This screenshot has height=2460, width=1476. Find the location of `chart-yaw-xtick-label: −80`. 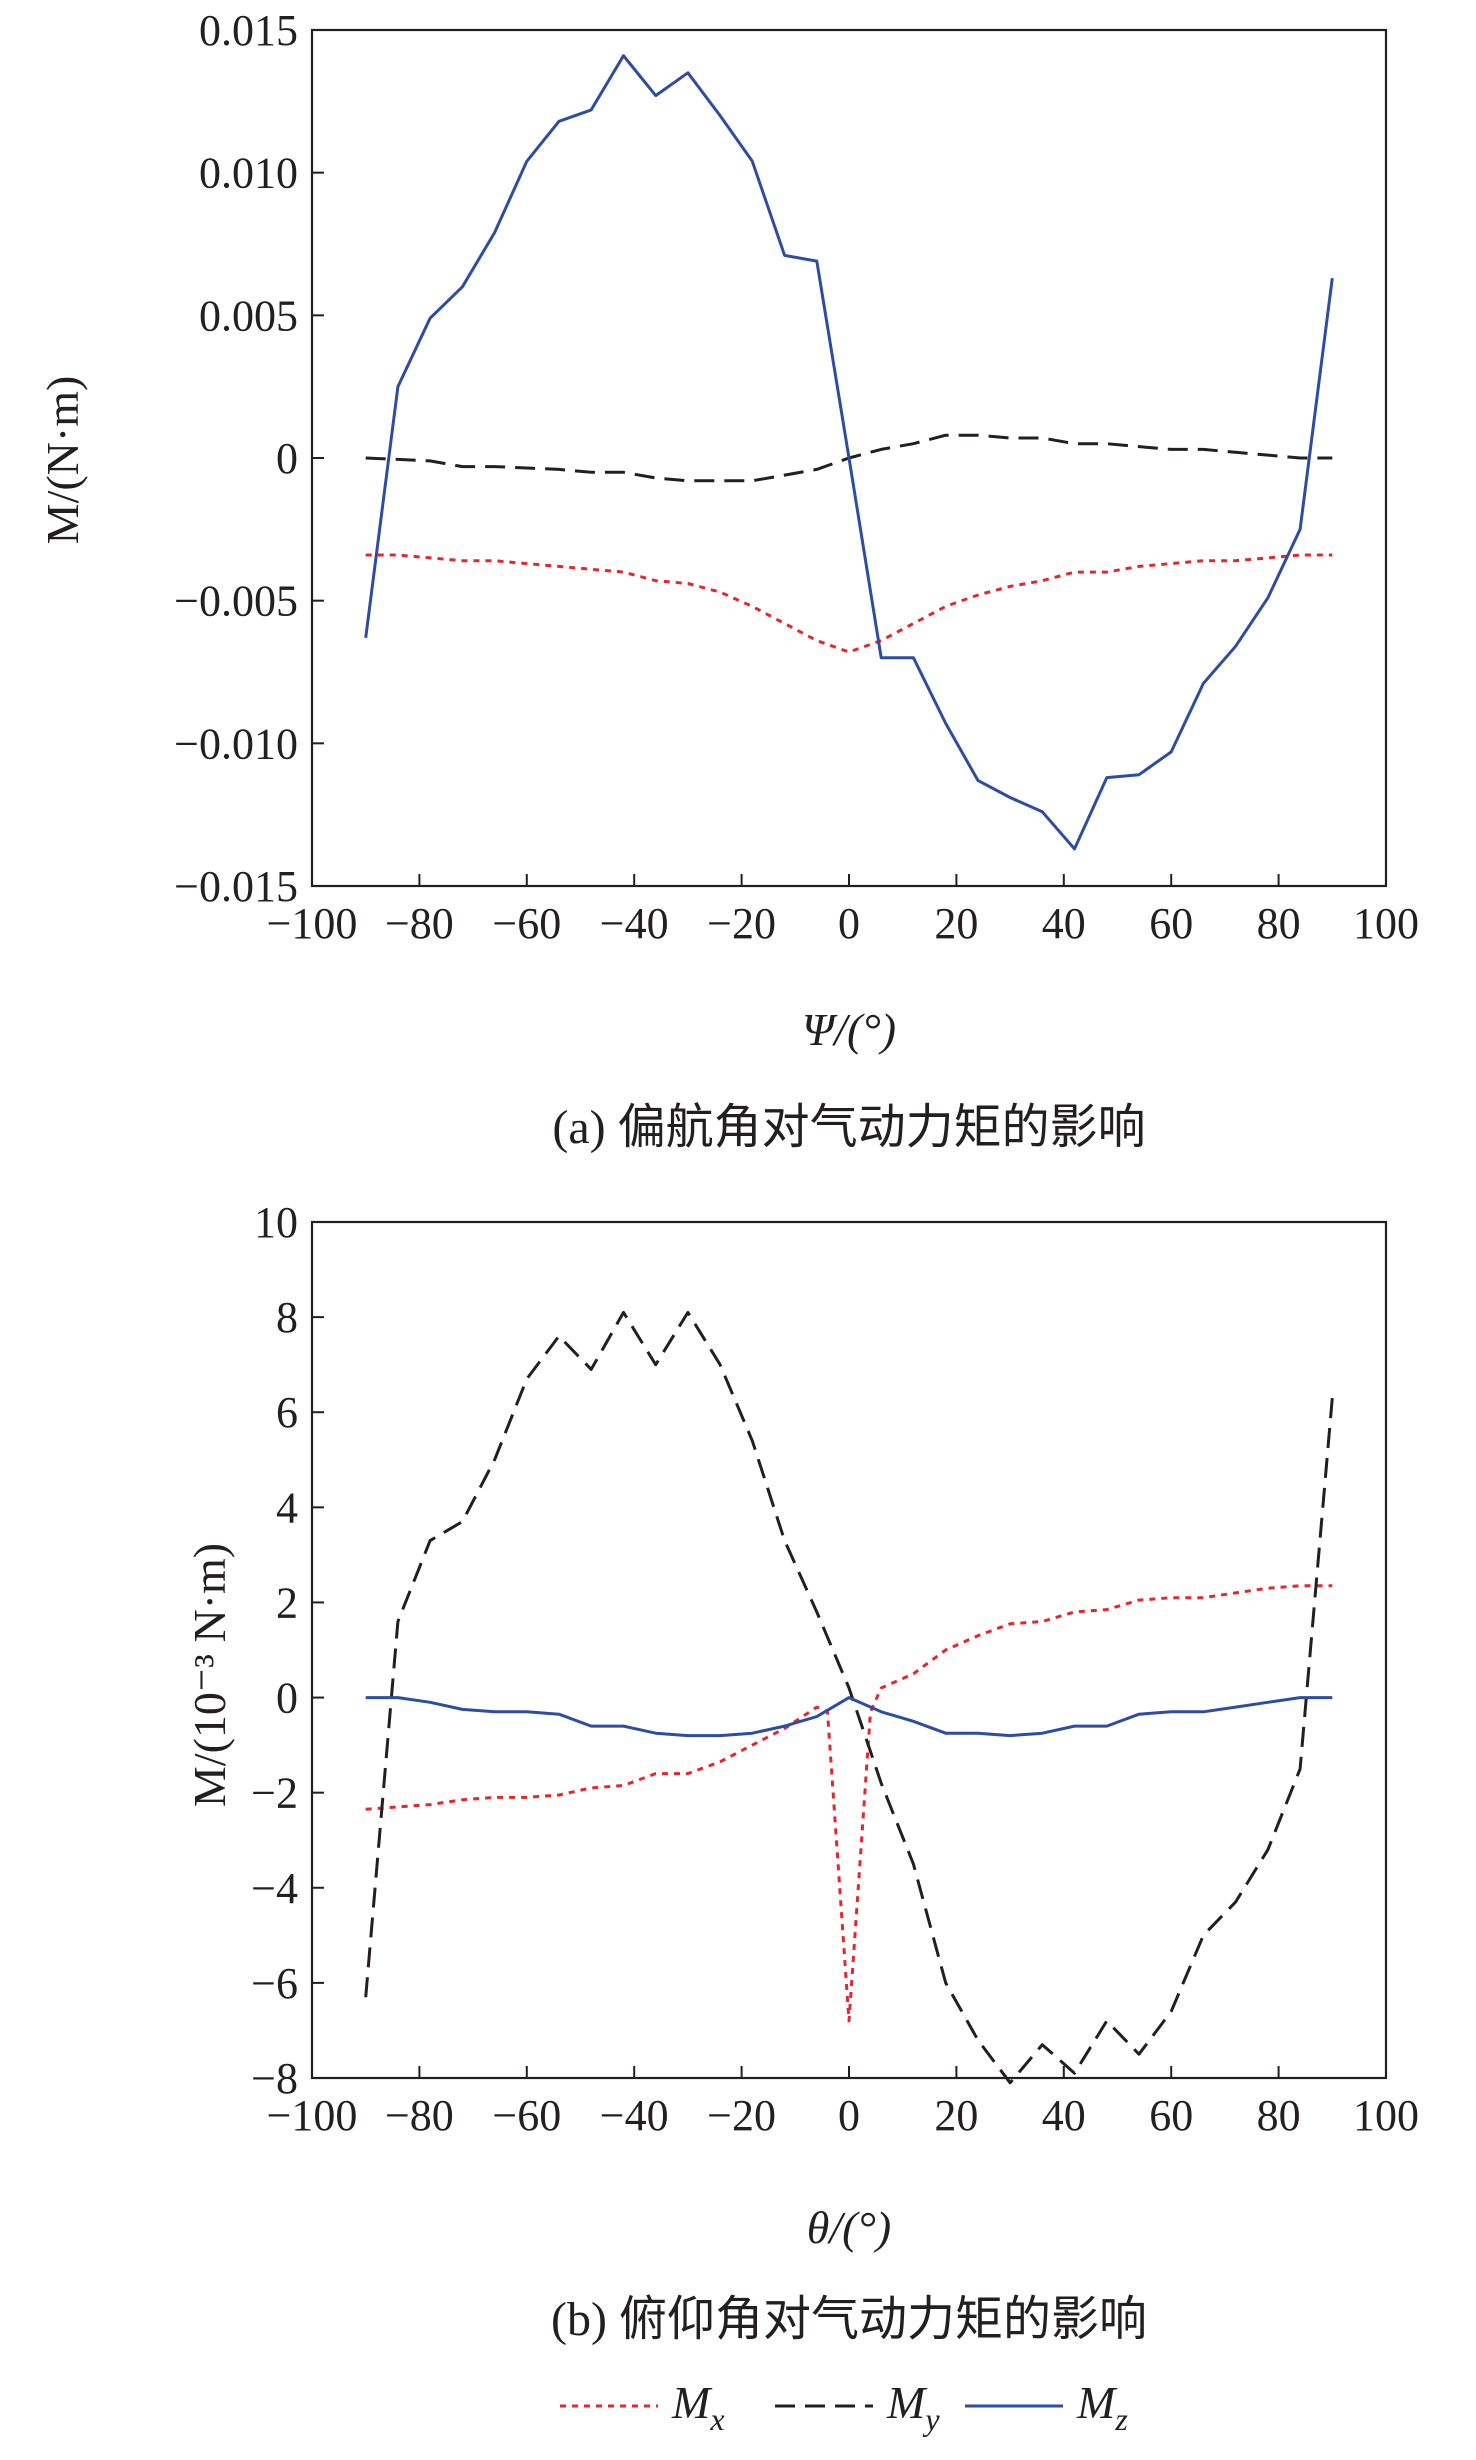

chart-yaw-xtick-label: −80 is located at coordinates (419, 923).